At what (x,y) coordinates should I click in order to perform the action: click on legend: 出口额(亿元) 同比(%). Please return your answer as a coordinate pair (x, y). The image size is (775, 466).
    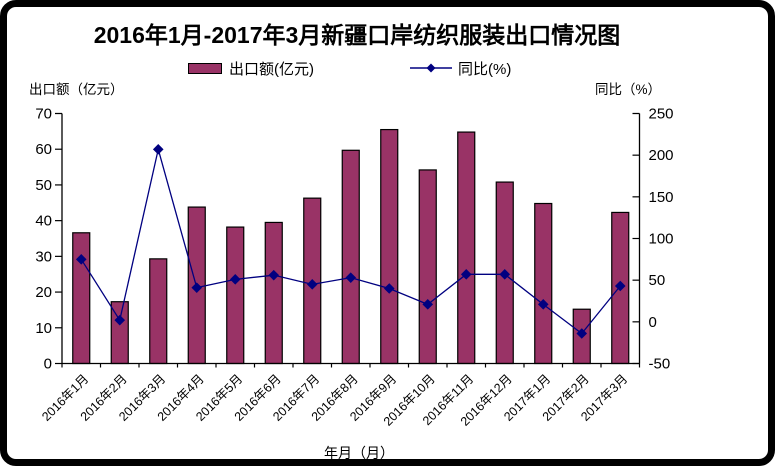
    Looking at the image, I should click on (398, 68).